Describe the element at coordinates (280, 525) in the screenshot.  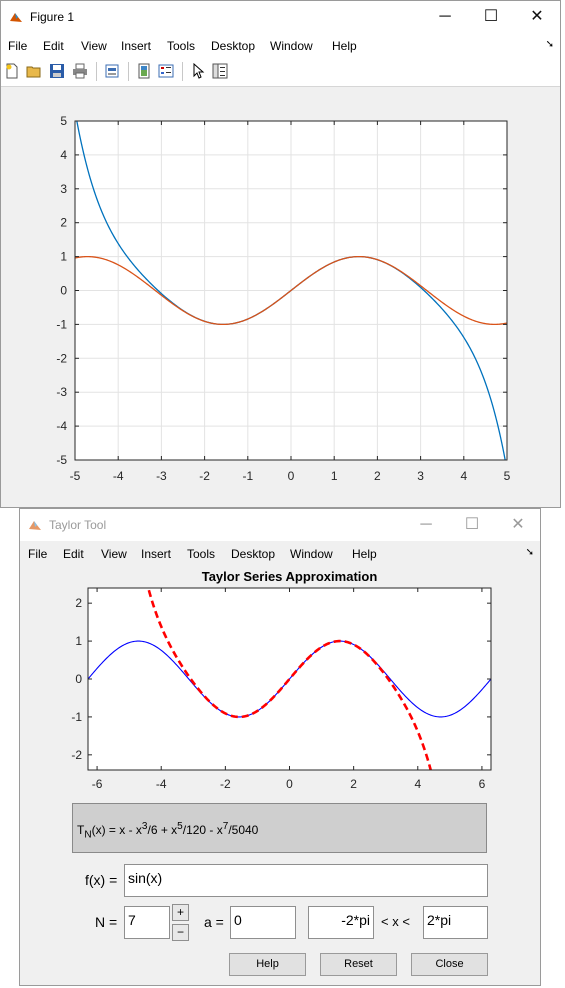
I see `taylor-titlebar: Taylor Tool ─ ☐ ✕` at that location.